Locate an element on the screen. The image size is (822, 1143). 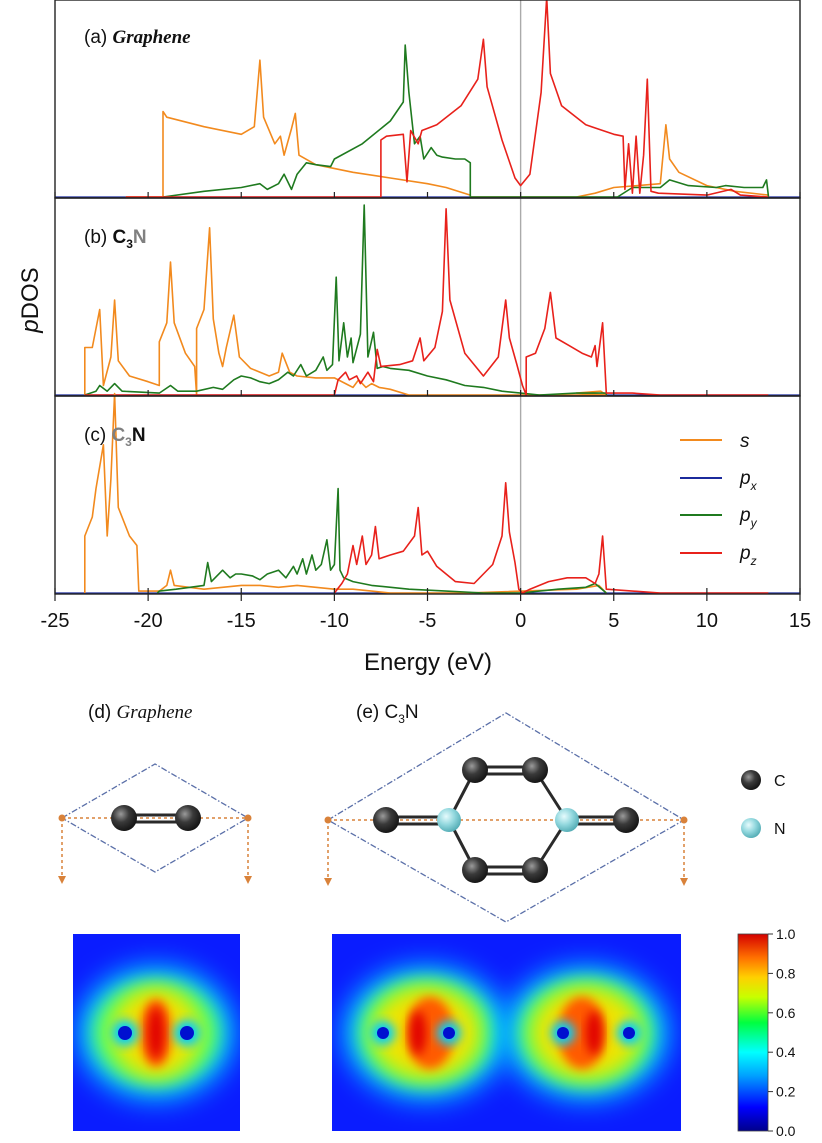
colorbar: 0.0 0.2 0.4 0.6 0.8 1.0 is located at coordinates (766, 1032).